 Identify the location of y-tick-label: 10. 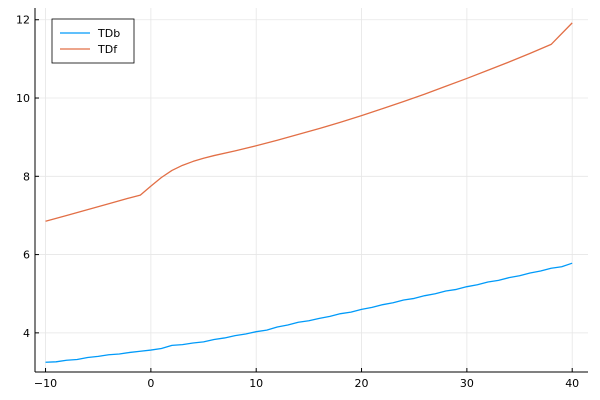
(23, 98).